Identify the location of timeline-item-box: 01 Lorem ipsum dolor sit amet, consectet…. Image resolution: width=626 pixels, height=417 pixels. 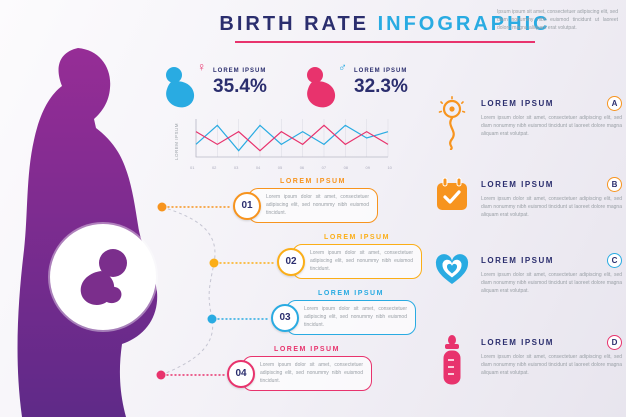
(305, 206).